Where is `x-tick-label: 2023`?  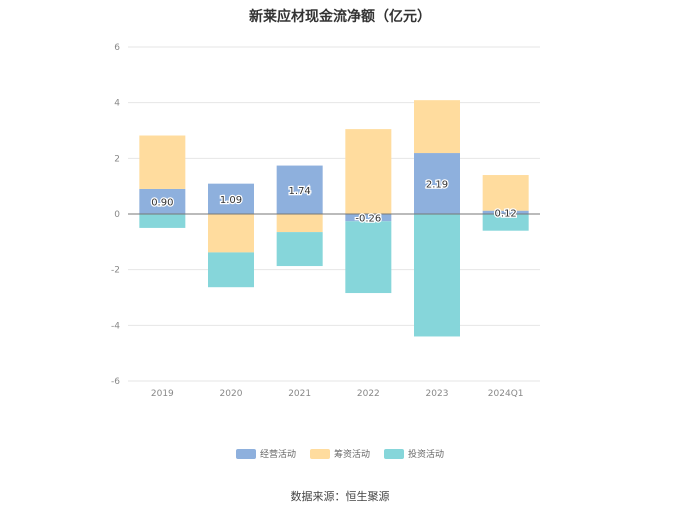 x-tick-label: 2023 is located at coordinates (437, 394).